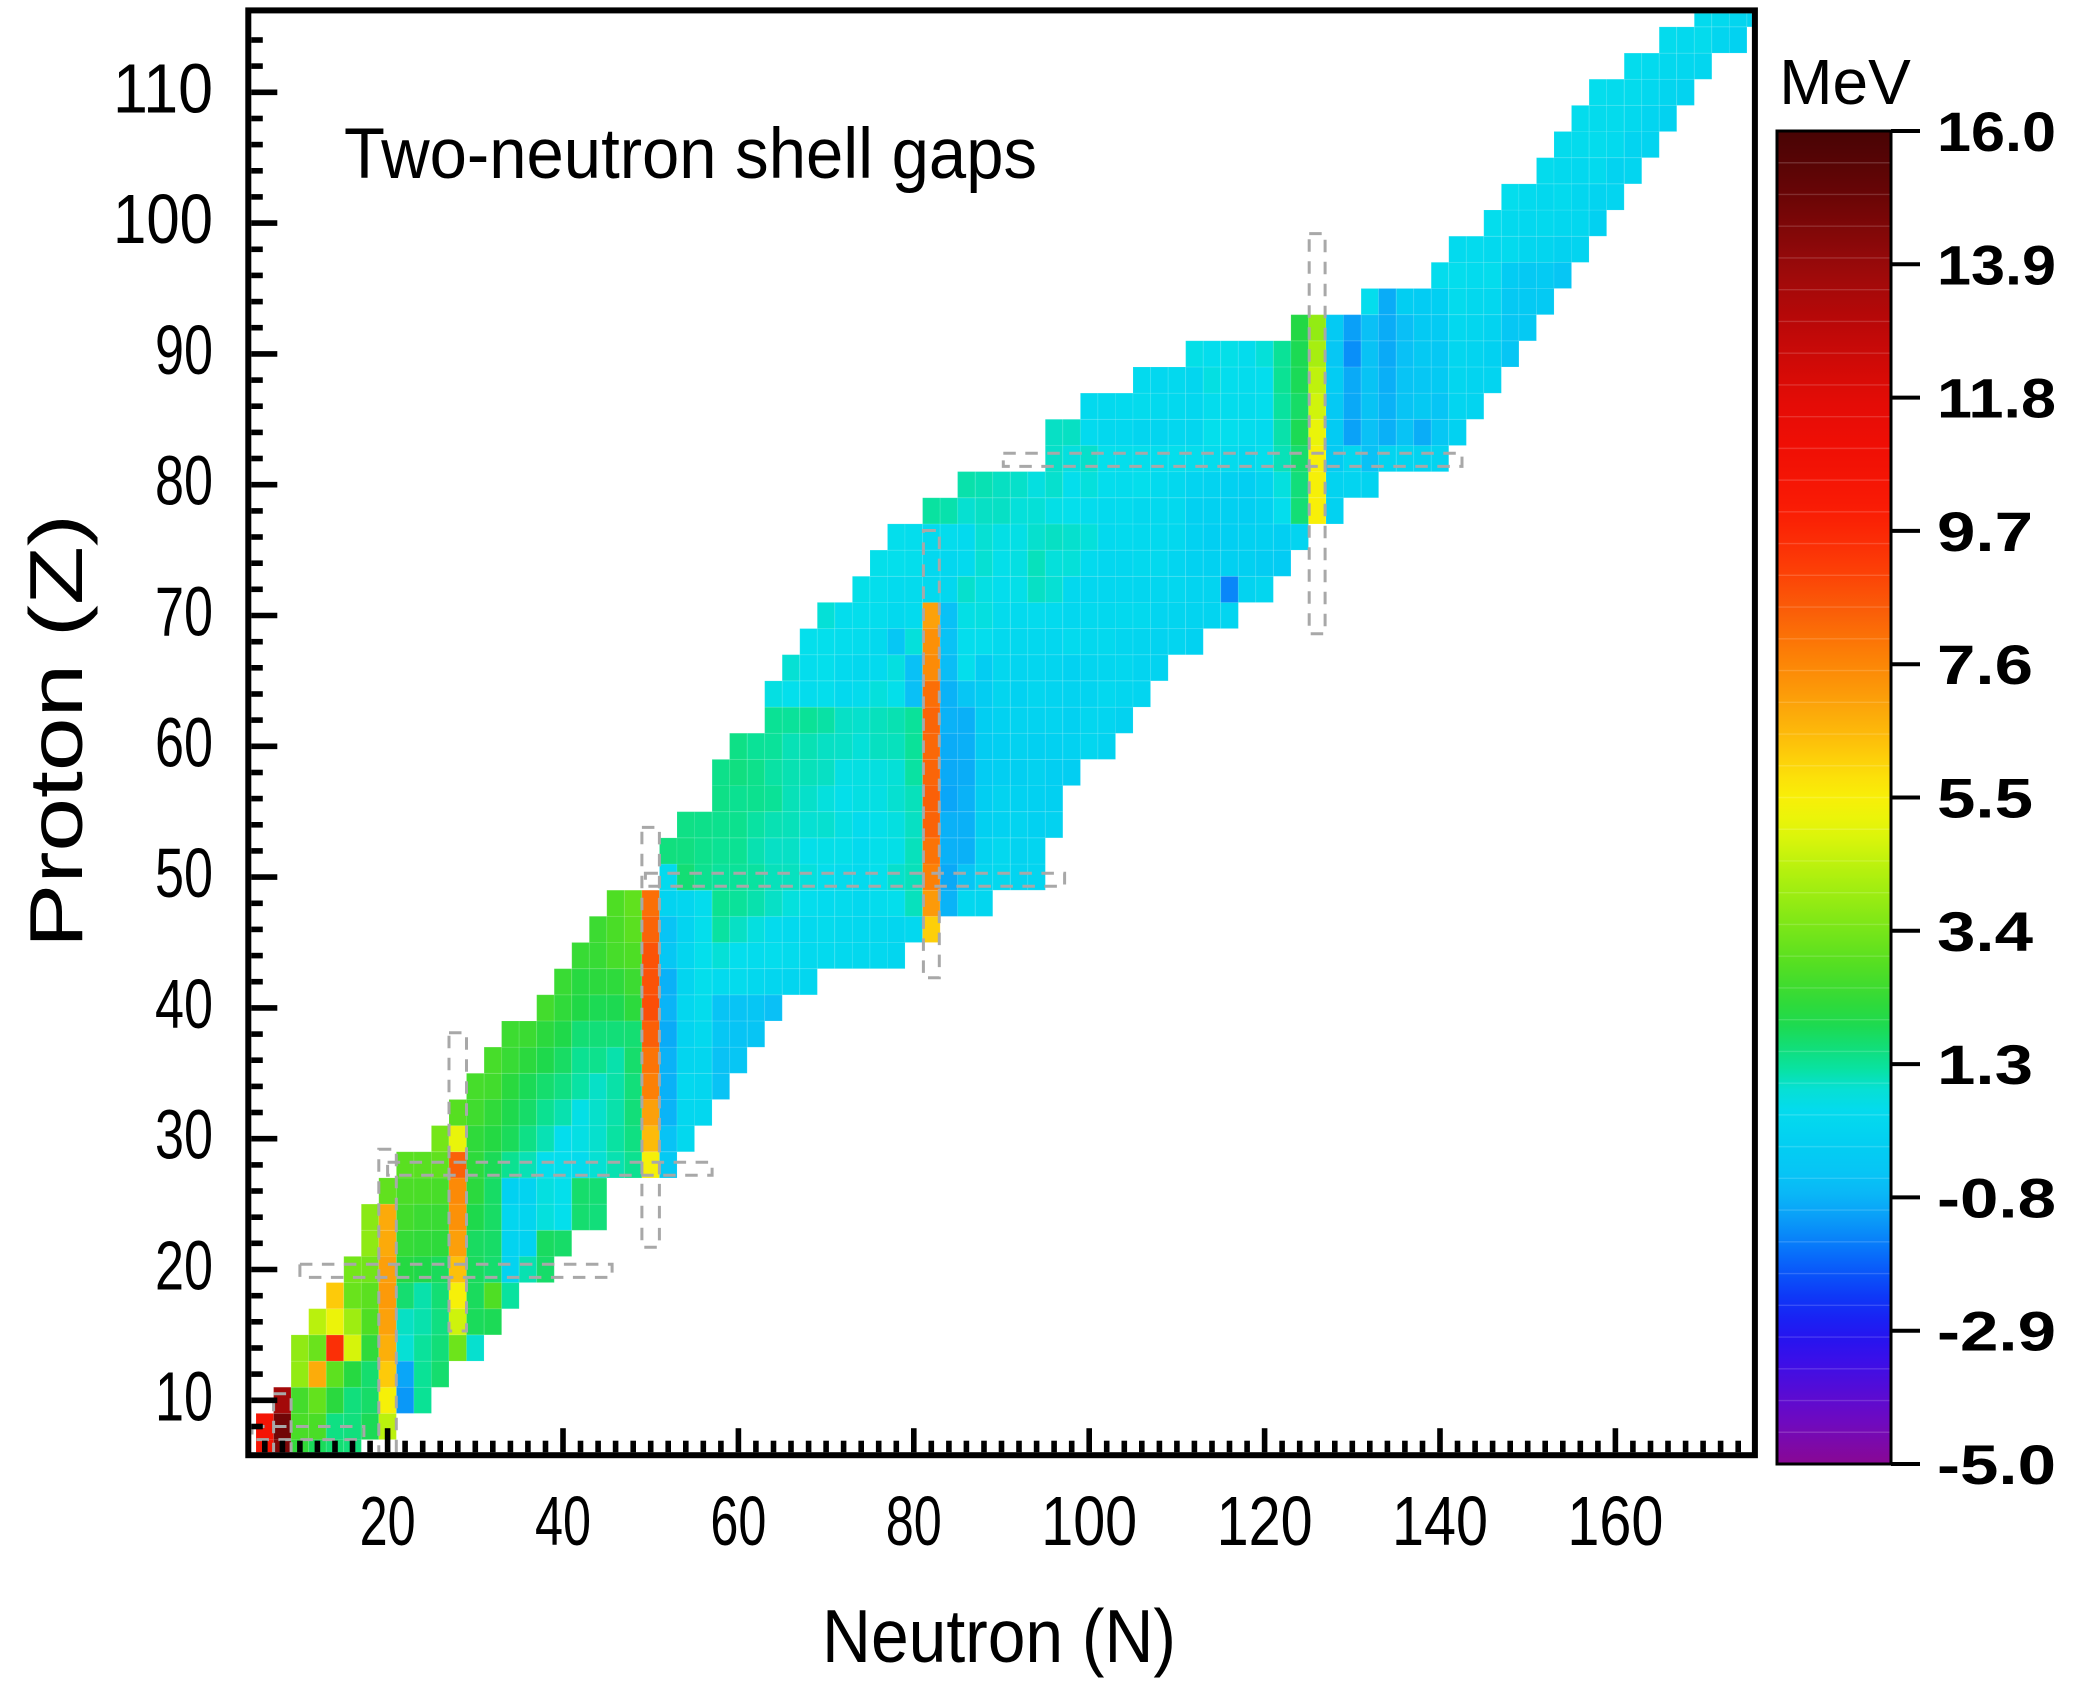 The width and height of the screenshot is (2074, 1682). I want to click on svg-text: Neutron (N), so click(999, 1636).